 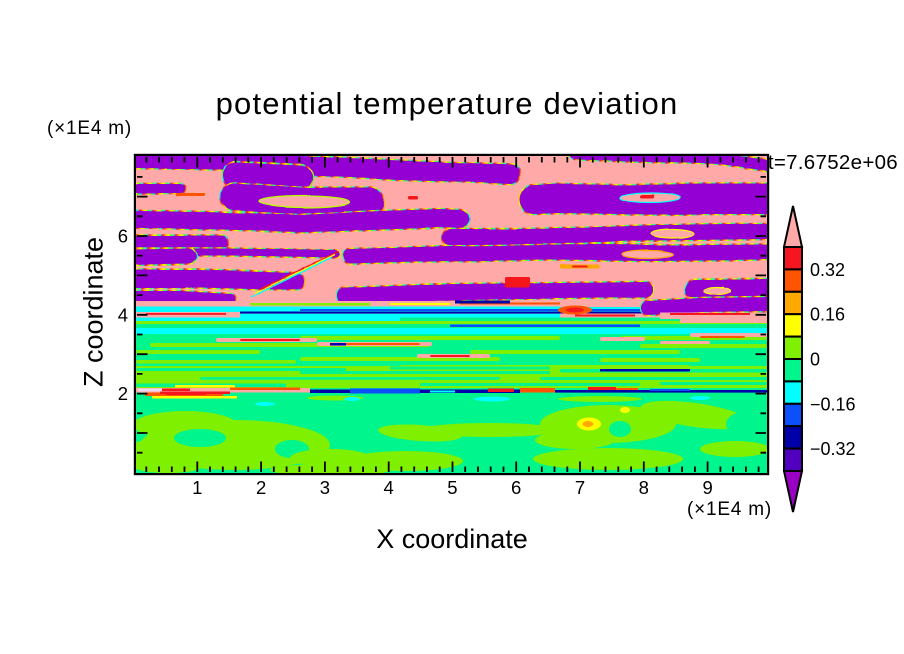 What do you see at coordinates (707, 487) in the screenshot?
I see `svg-text: 9` at bounding box center [707, 487].